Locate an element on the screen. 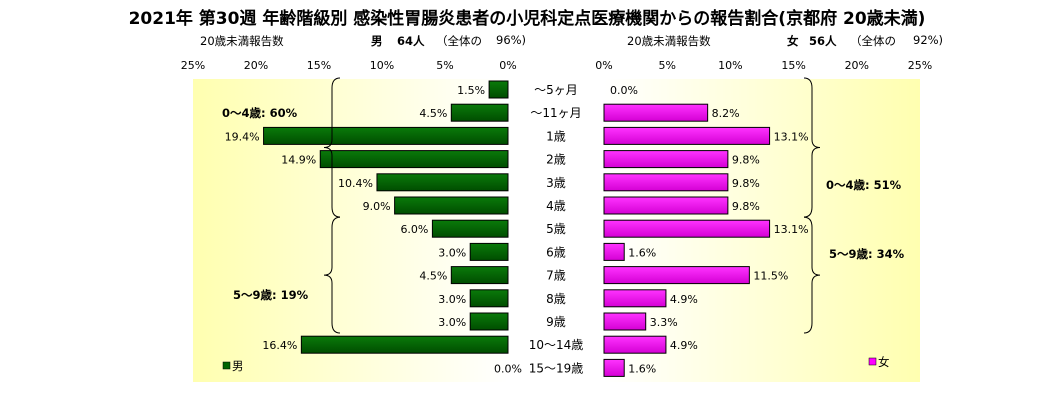 The height and width of the screenshot is (417, 1054). category-label: 10～14歳 is located at coordinates (556, 345).